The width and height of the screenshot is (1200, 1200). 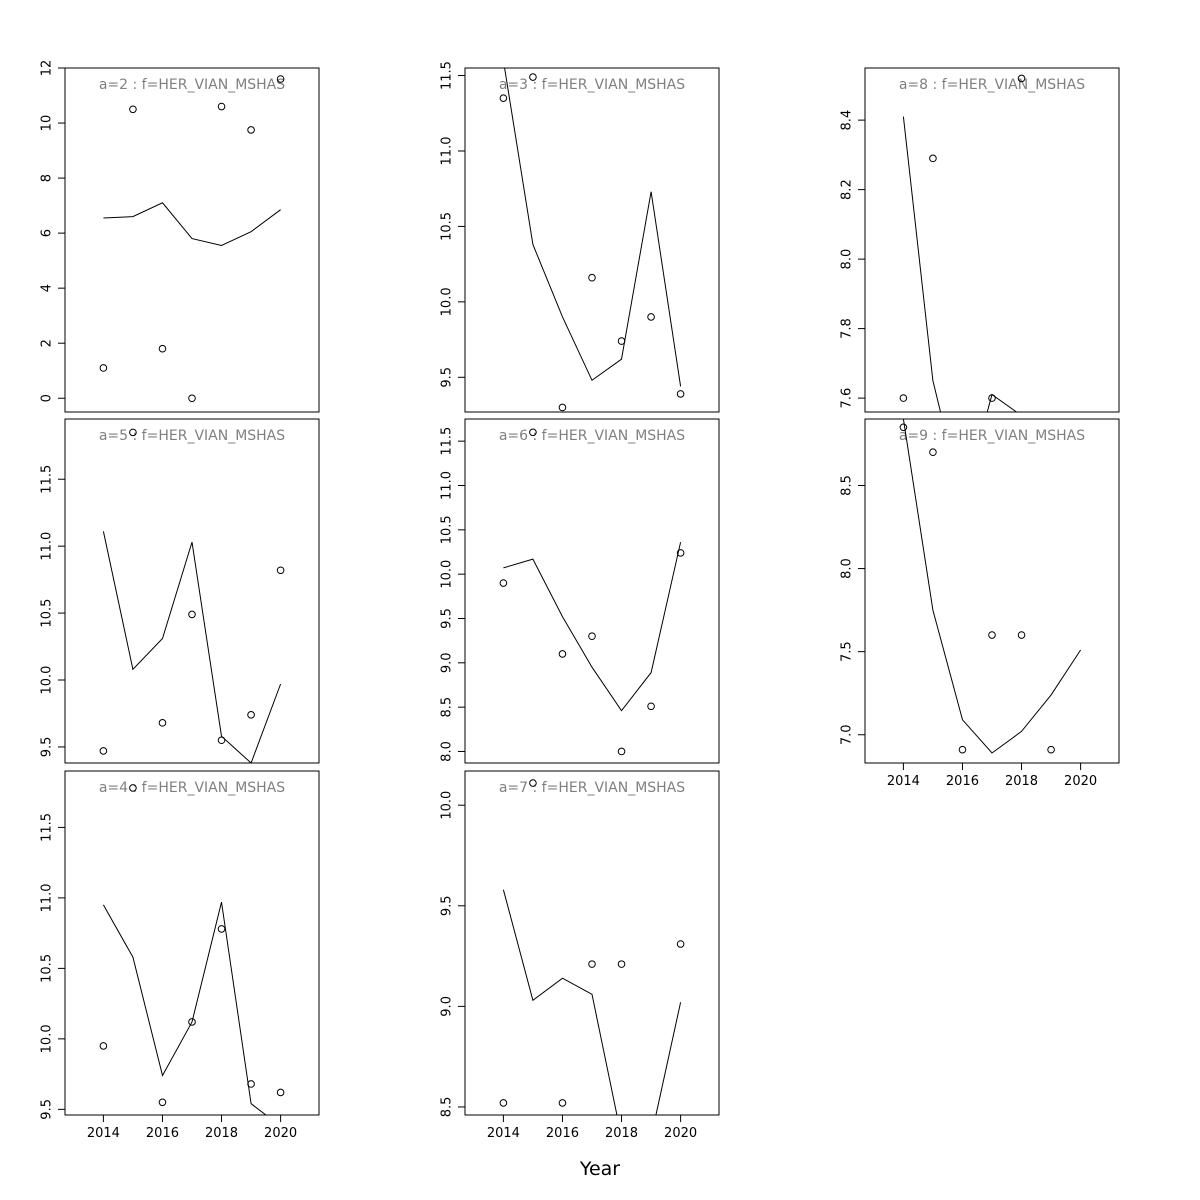 What do you see at coordinates (447, 662) in the screenshot?
I see `y-tick-label: 9.0` at bounding box center [447, 662].